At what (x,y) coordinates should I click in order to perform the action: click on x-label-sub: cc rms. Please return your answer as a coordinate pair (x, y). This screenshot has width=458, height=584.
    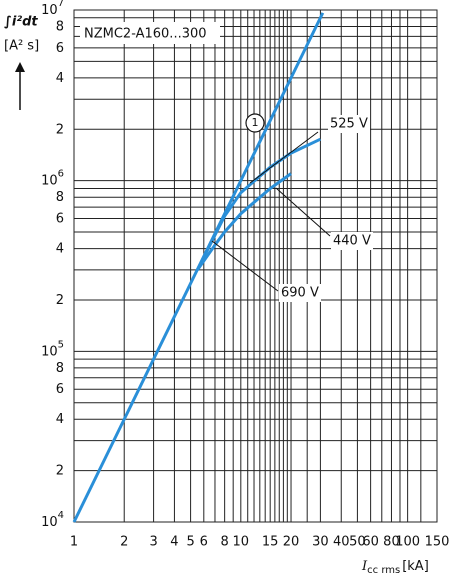
    Looking at the image, I should click on (383, 570).